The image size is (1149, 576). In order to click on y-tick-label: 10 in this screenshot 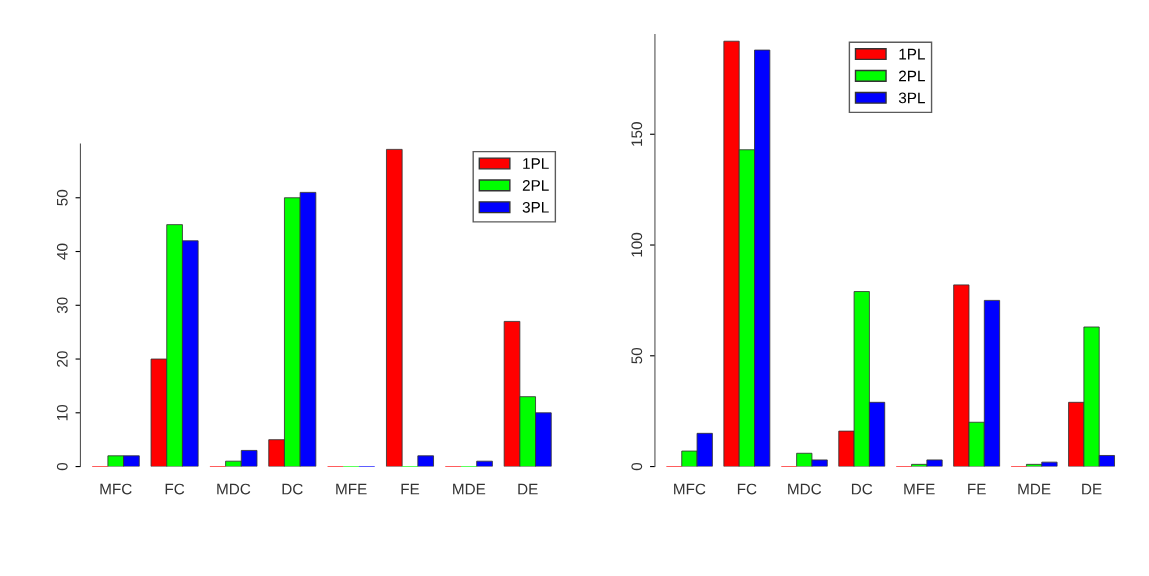, I will do `click(62, 412)`.